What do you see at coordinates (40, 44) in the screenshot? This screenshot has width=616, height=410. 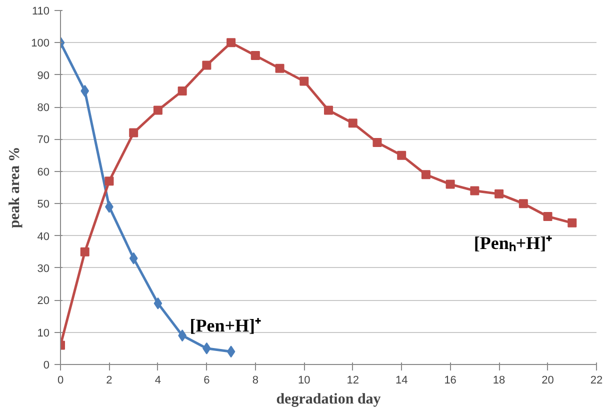 I see `y-tick-label: 100` at bounding box center [40, 44].